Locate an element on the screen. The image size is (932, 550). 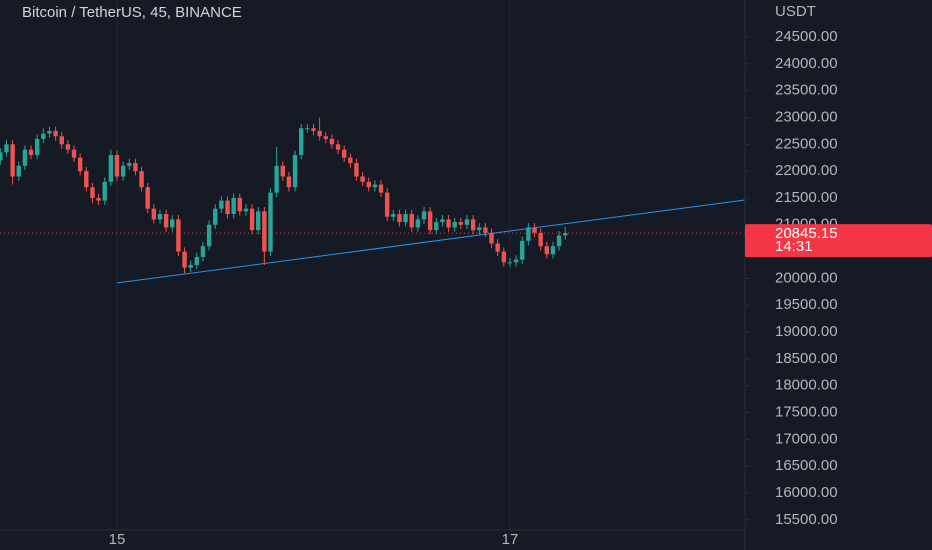
y-tick-label: 18500.00 is located at coordinates (806, 358).